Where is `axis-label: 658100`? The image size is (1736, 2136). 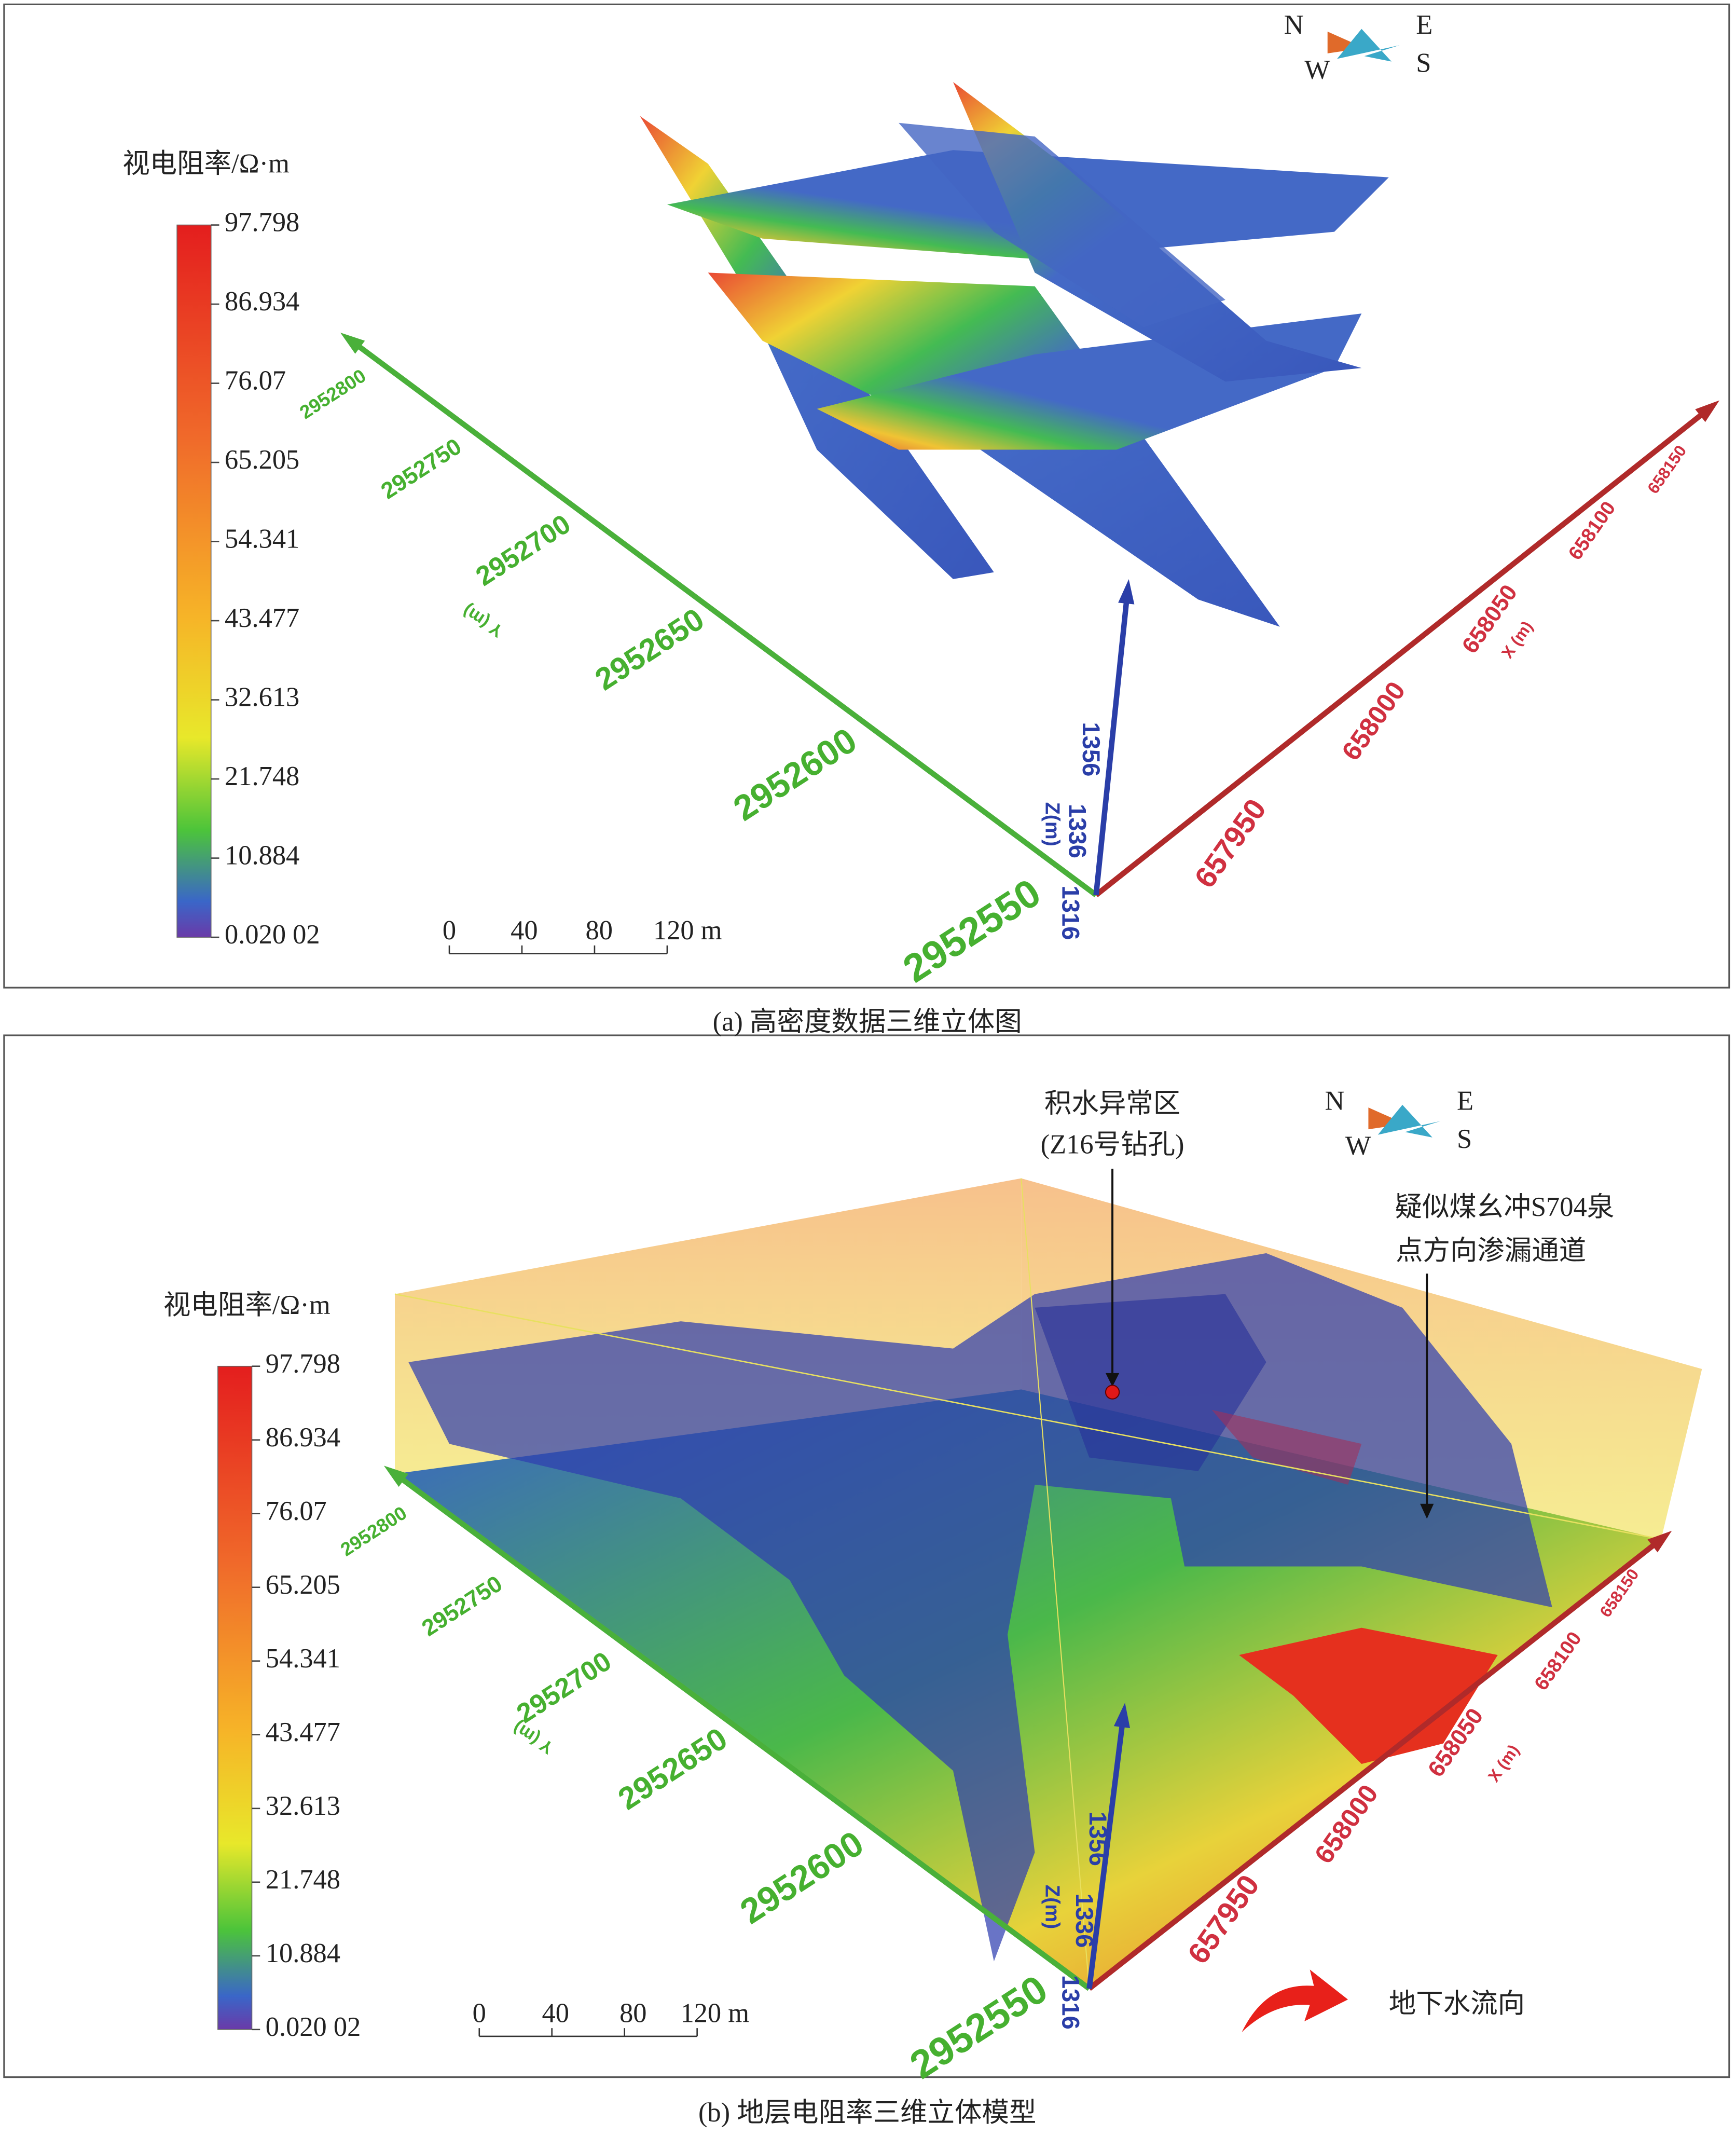 axis-label: 658100 is located at coordinates (1592, 531).